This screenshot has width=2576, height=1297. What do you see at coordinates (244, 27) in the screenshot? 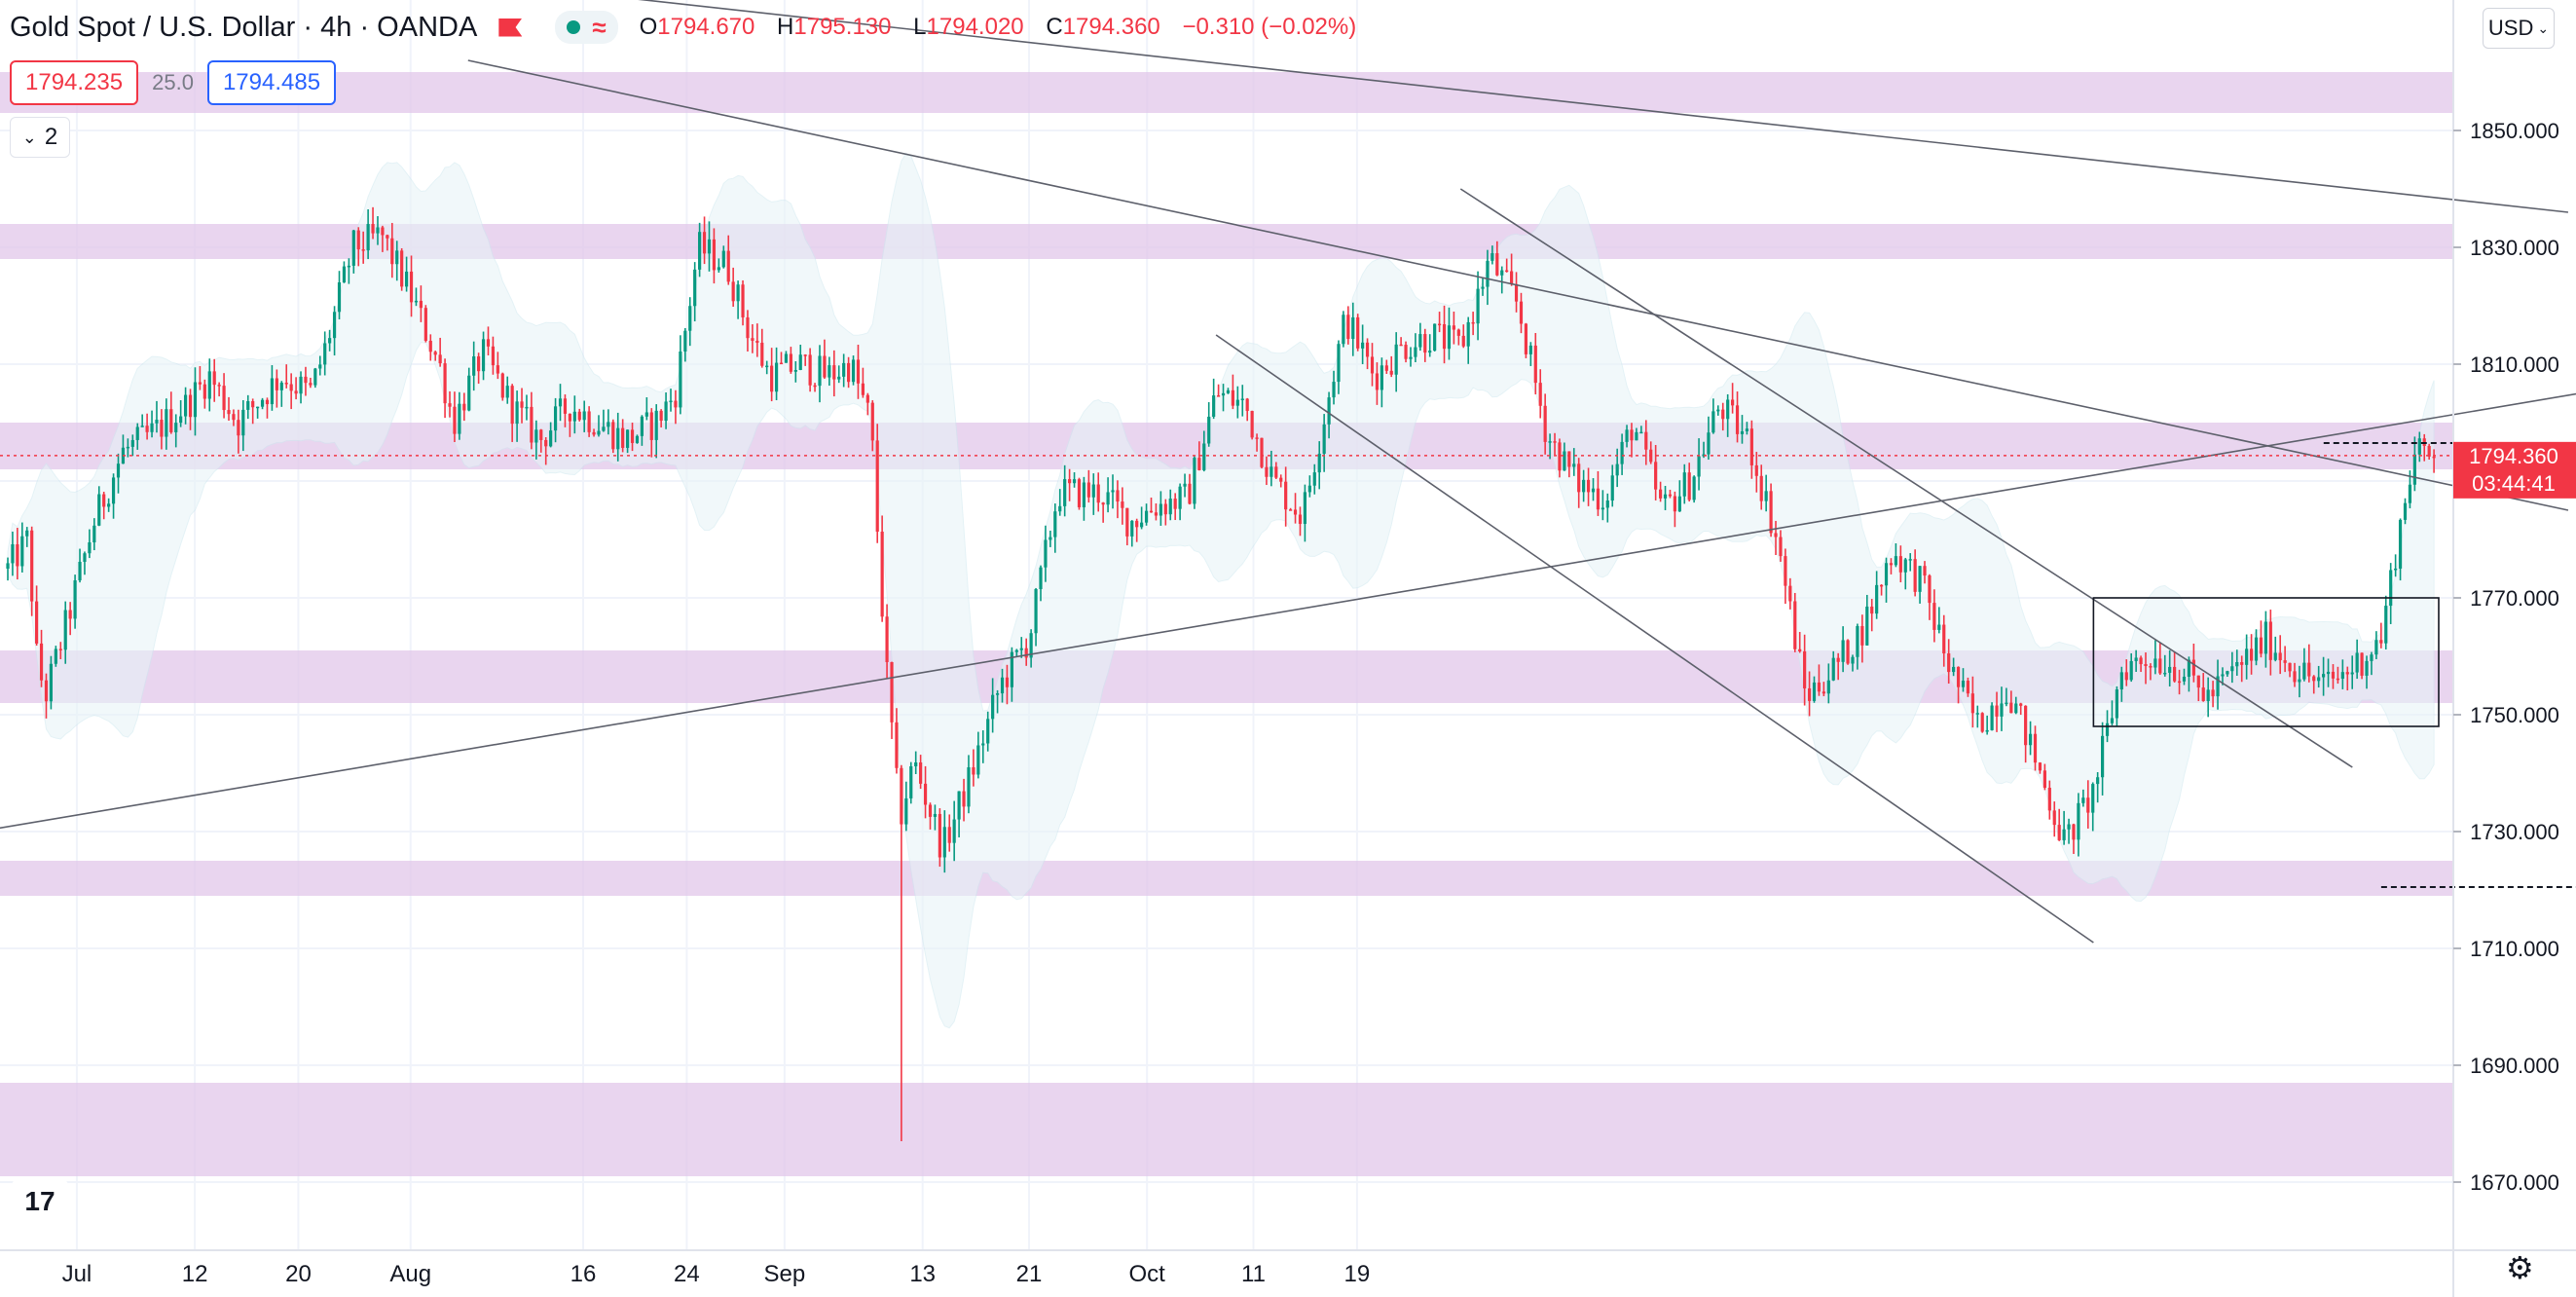
I see `symbol-title: Gold Spot / U.S. Dollar · 4h · OANDA` at bounding box center [244, 27].